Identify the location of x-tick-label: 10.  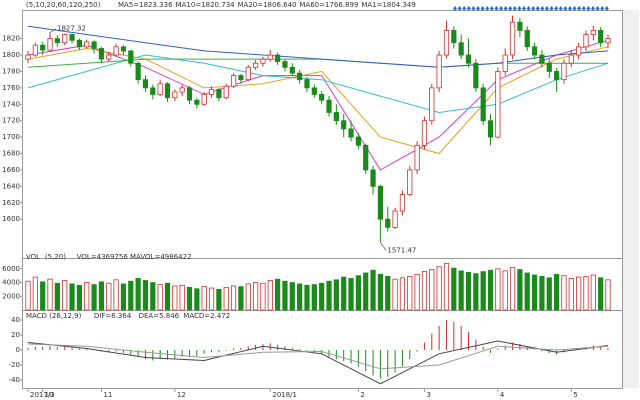
(49, 395).